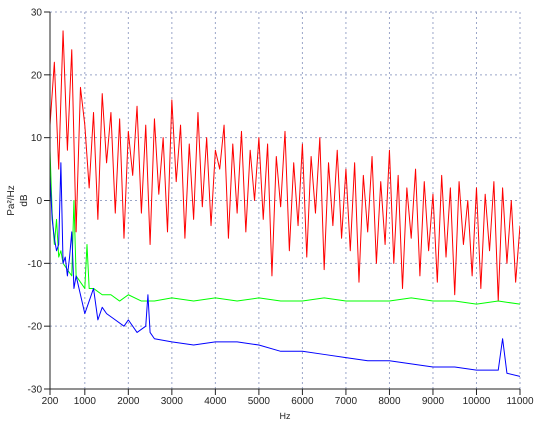 This screenshot has height=423, width=542. I want to click on x-tick-label: 10000, so click(476, 402).